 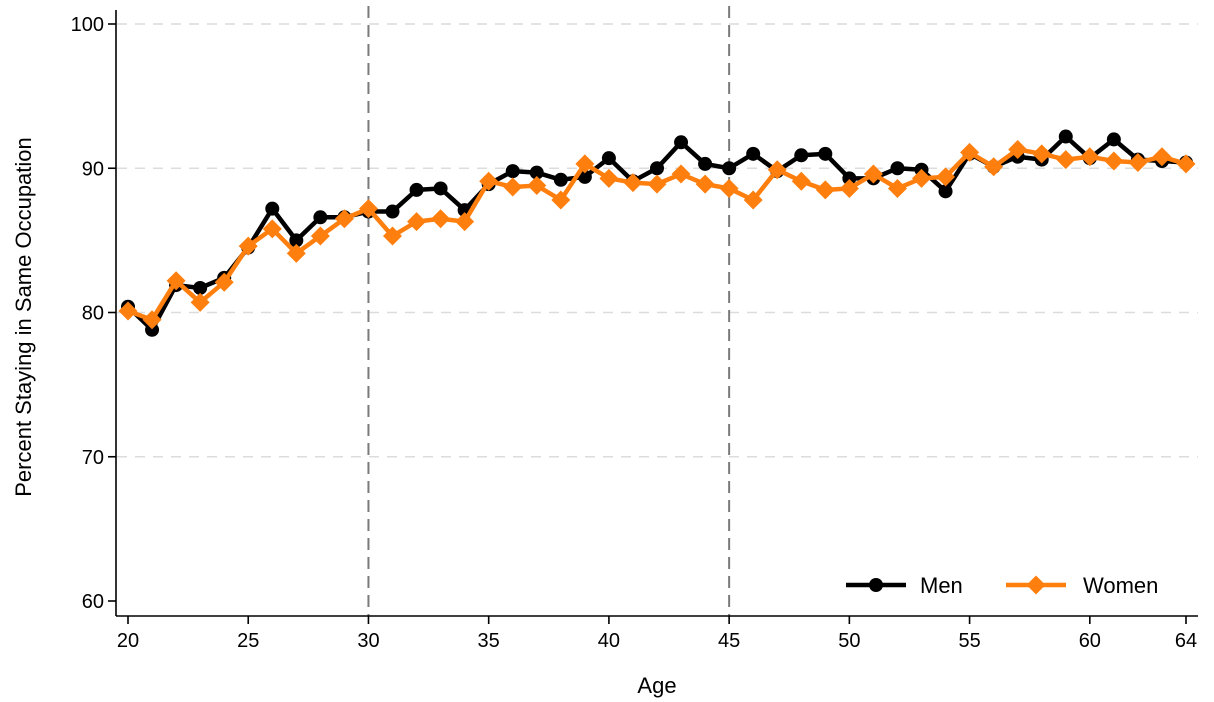 What do you see at coordinates (93, 458) in the screenshot?
I see `y-tick-label: 70` at bounding box center [93, 458].